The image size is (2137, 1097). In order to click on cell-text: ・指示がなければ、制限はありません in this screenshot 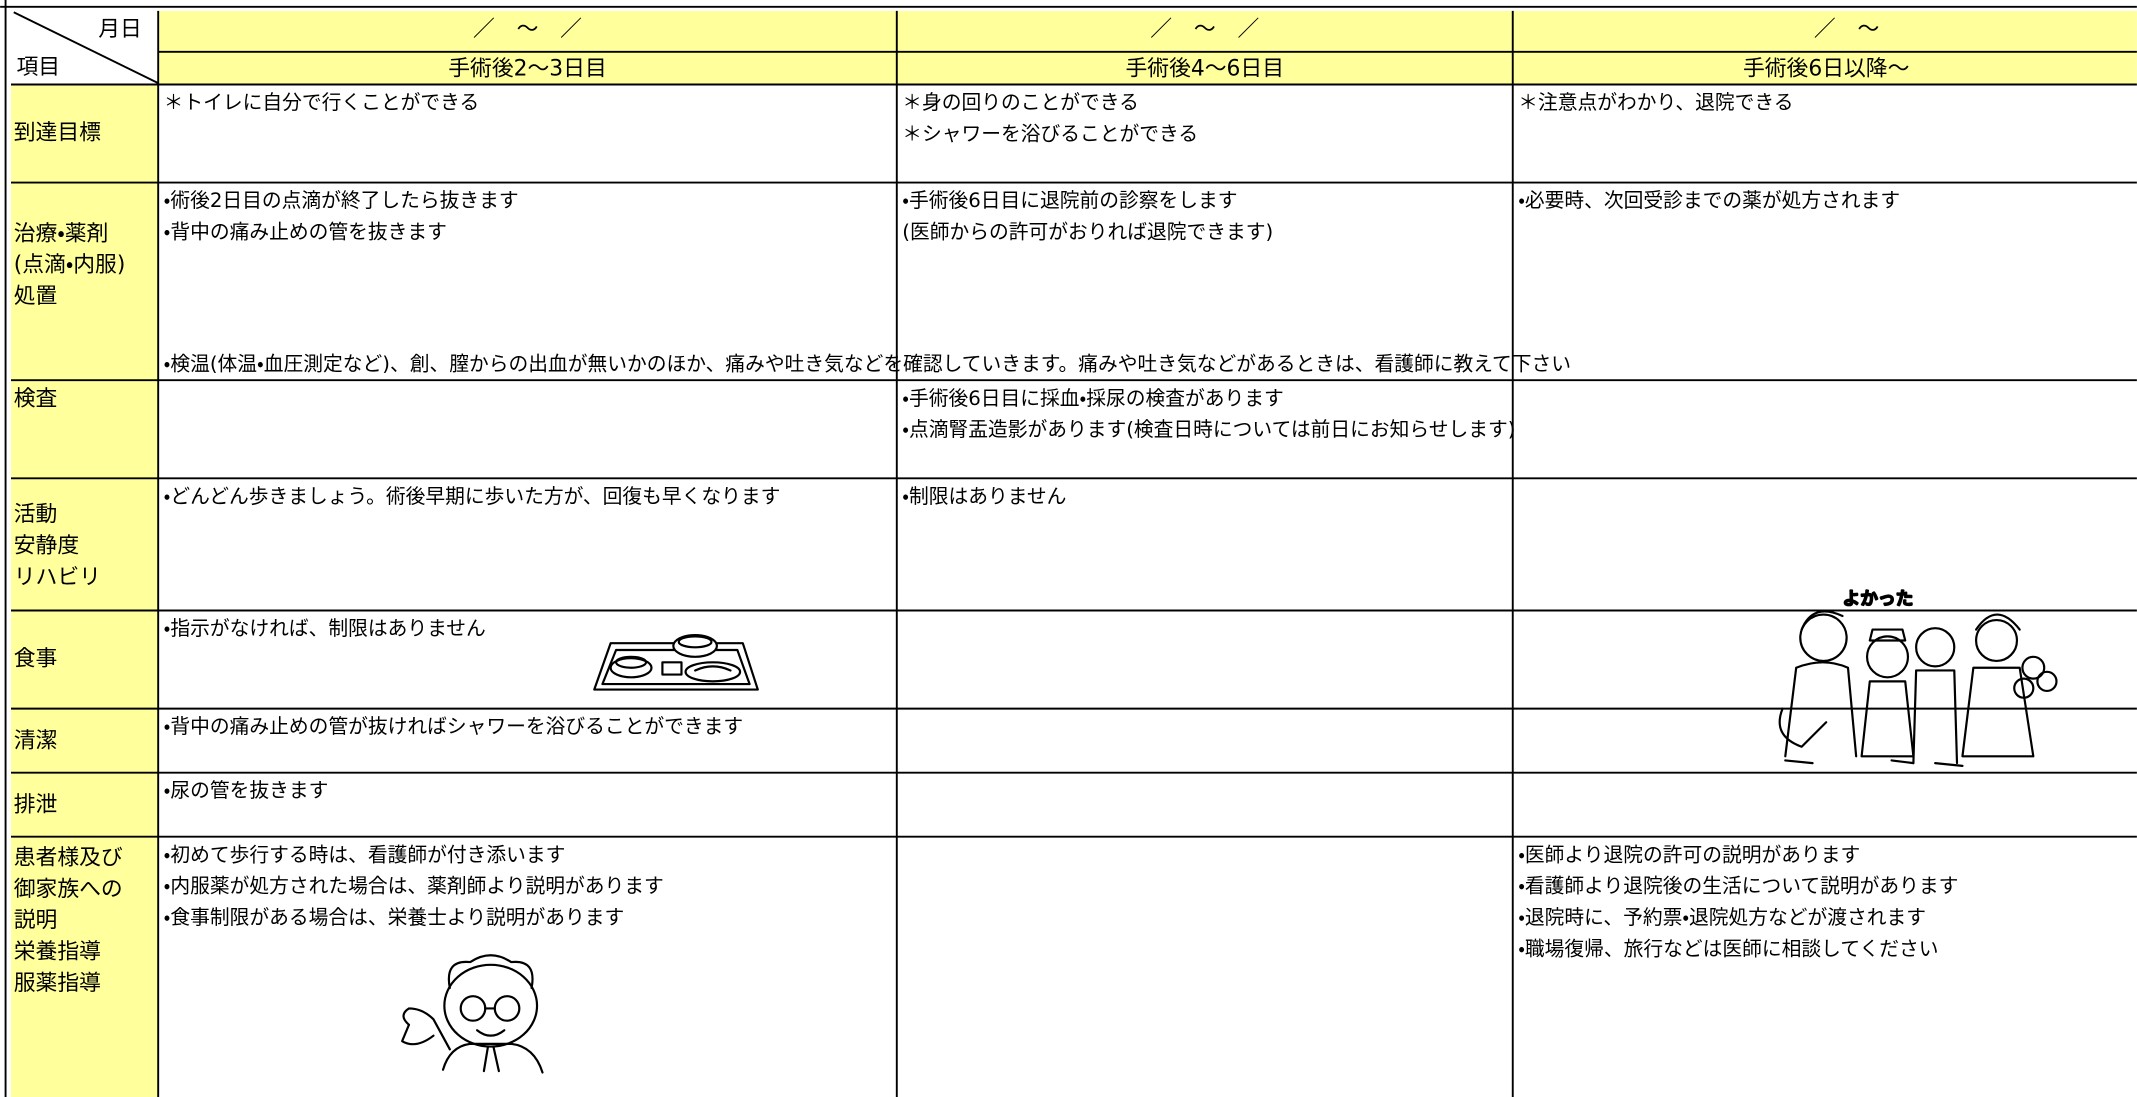, I will do `click(325, 628)`.